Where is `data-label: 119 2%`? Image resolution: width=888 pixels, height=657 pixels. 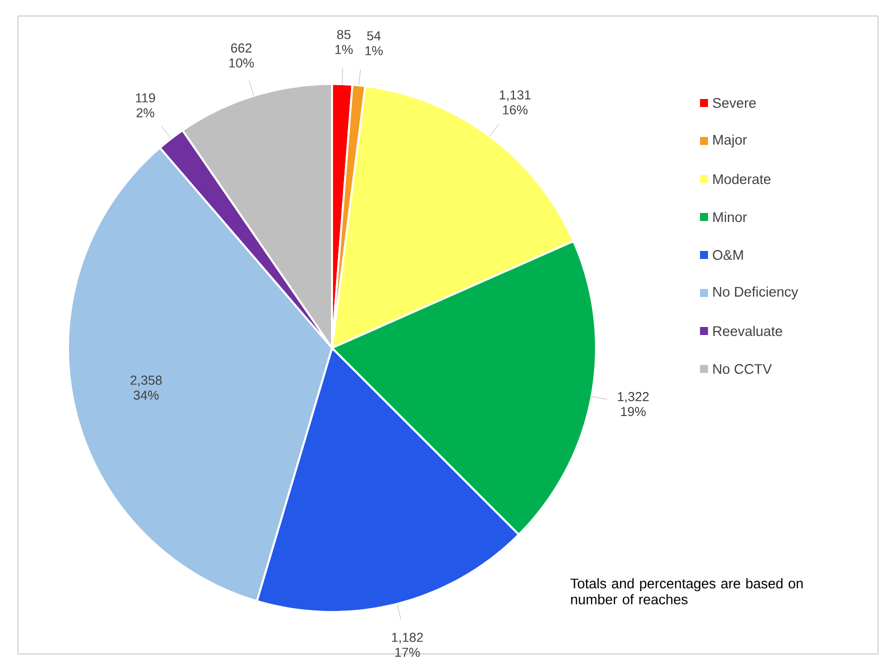
data-label: 119 2% is located at coordinates (146, 105).